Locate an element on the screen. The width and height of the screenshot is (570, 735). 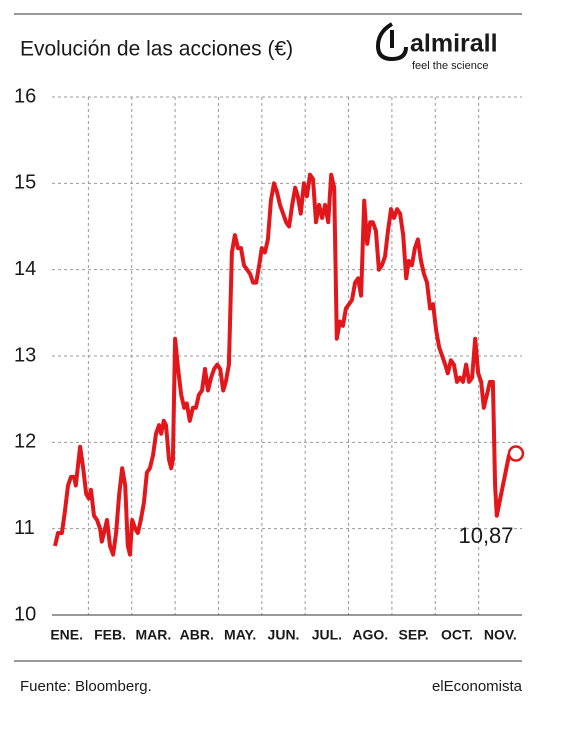
x-tick-label: SEP. is located at coordinates (414, 635).